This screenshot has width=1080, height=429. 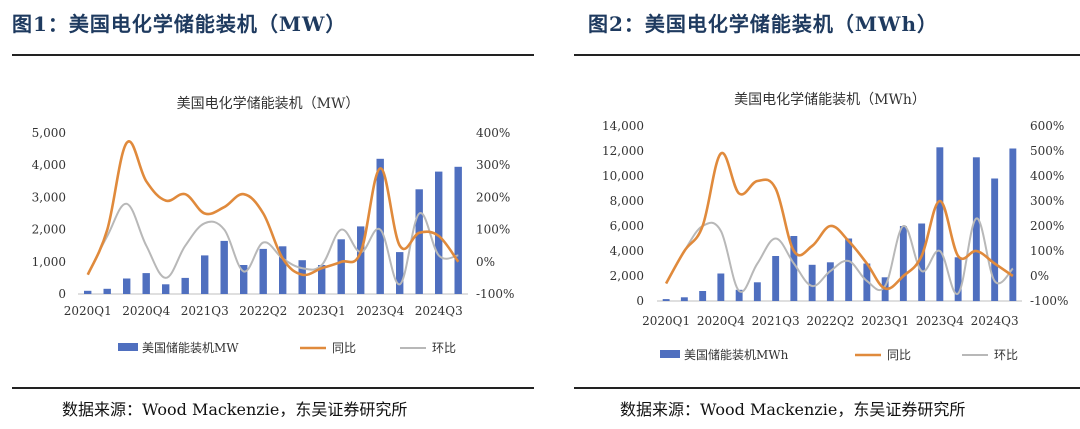 What do you see at coordinates (273, 55) in the screenshot?
I see `figure-1-top-rule` at bounding box center [273, 55].